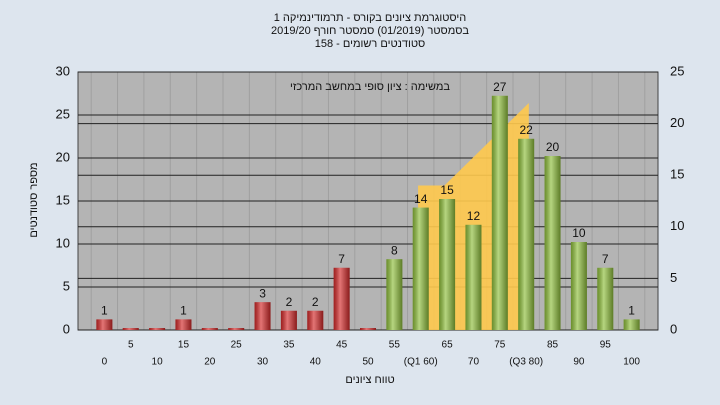 This screenshot has width=720, height=405. I want to click on x-tick-label: 25, so click(237, 345).